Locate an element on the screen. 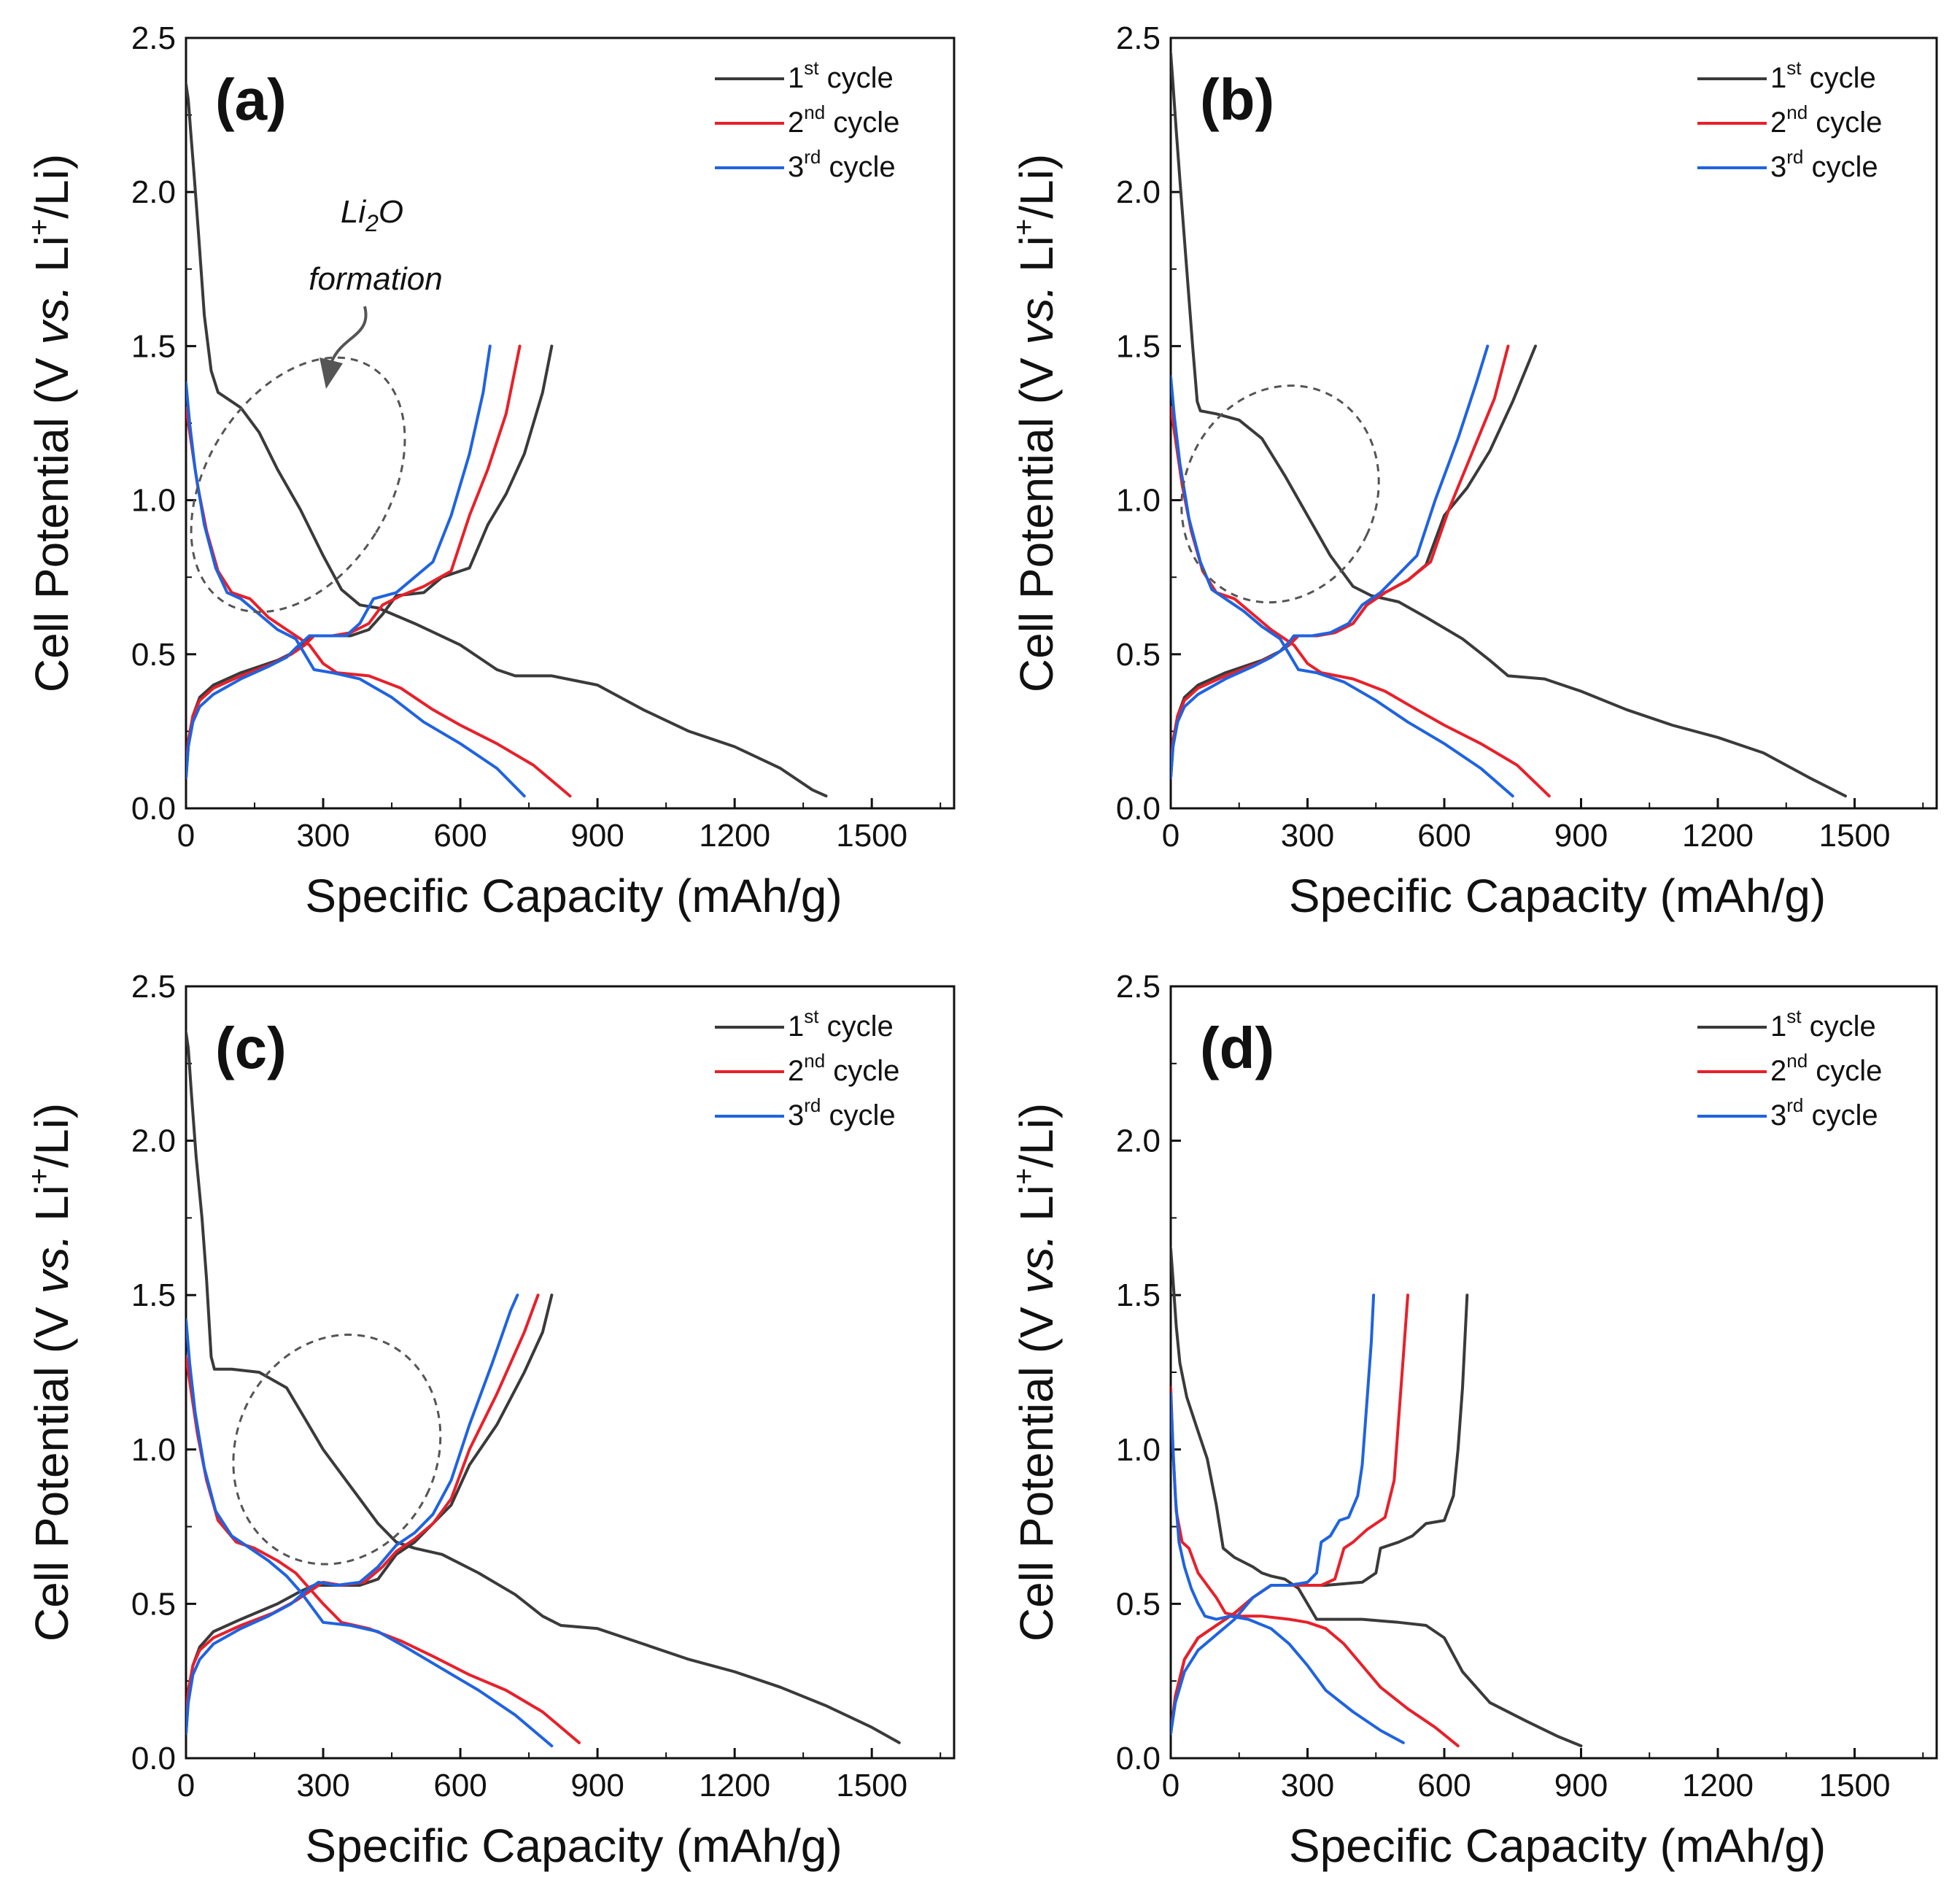 This screenshot has width=1960, height=1899. highlight-ellipse is located at coordinates (337, 1450).